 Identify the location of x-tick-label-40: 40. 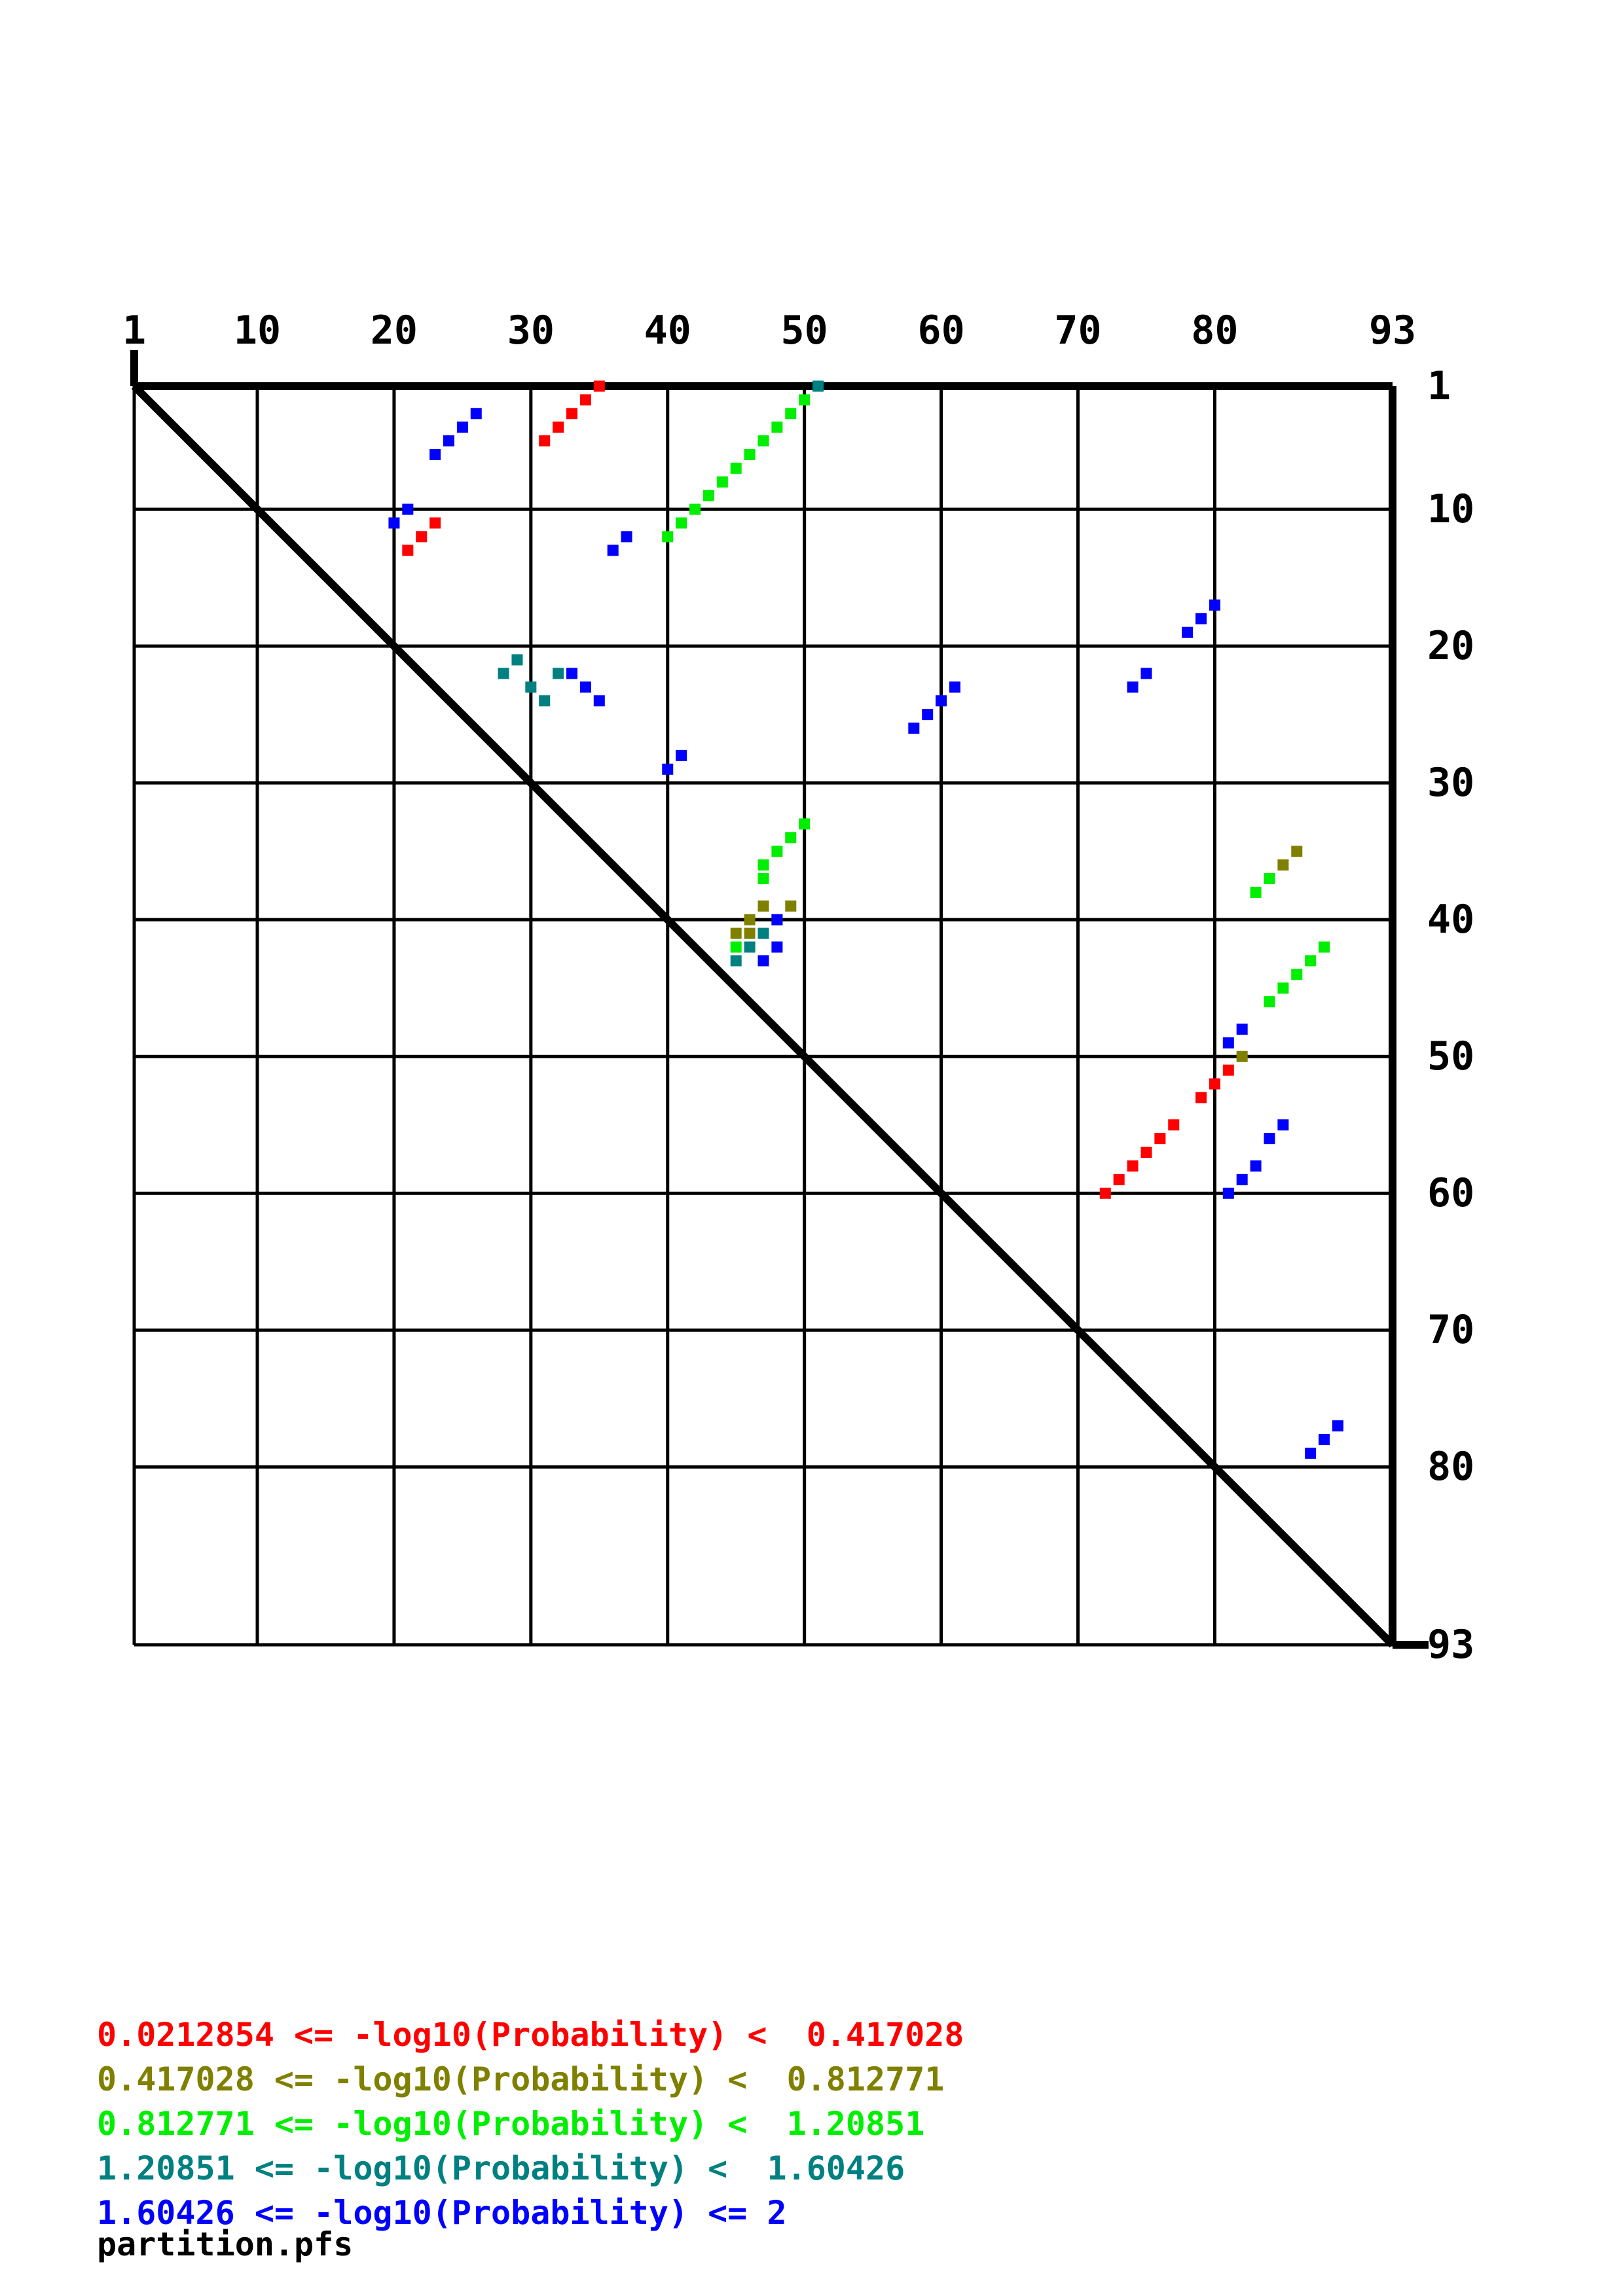
(667, 330).